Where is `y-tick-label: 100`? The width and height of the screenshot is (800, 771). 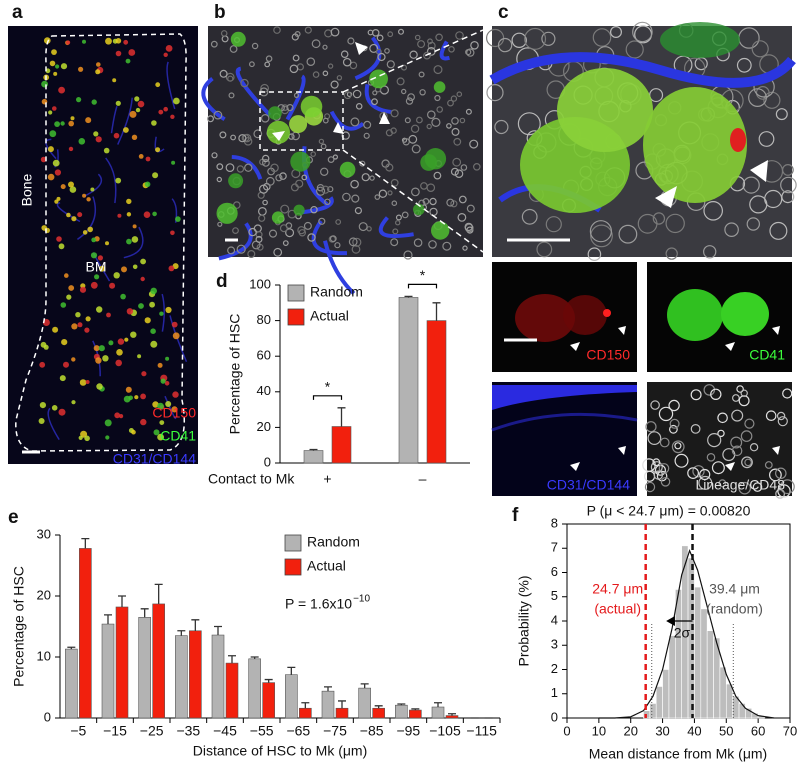
y-tick-label: 100 is located at coordinates (260, 283).